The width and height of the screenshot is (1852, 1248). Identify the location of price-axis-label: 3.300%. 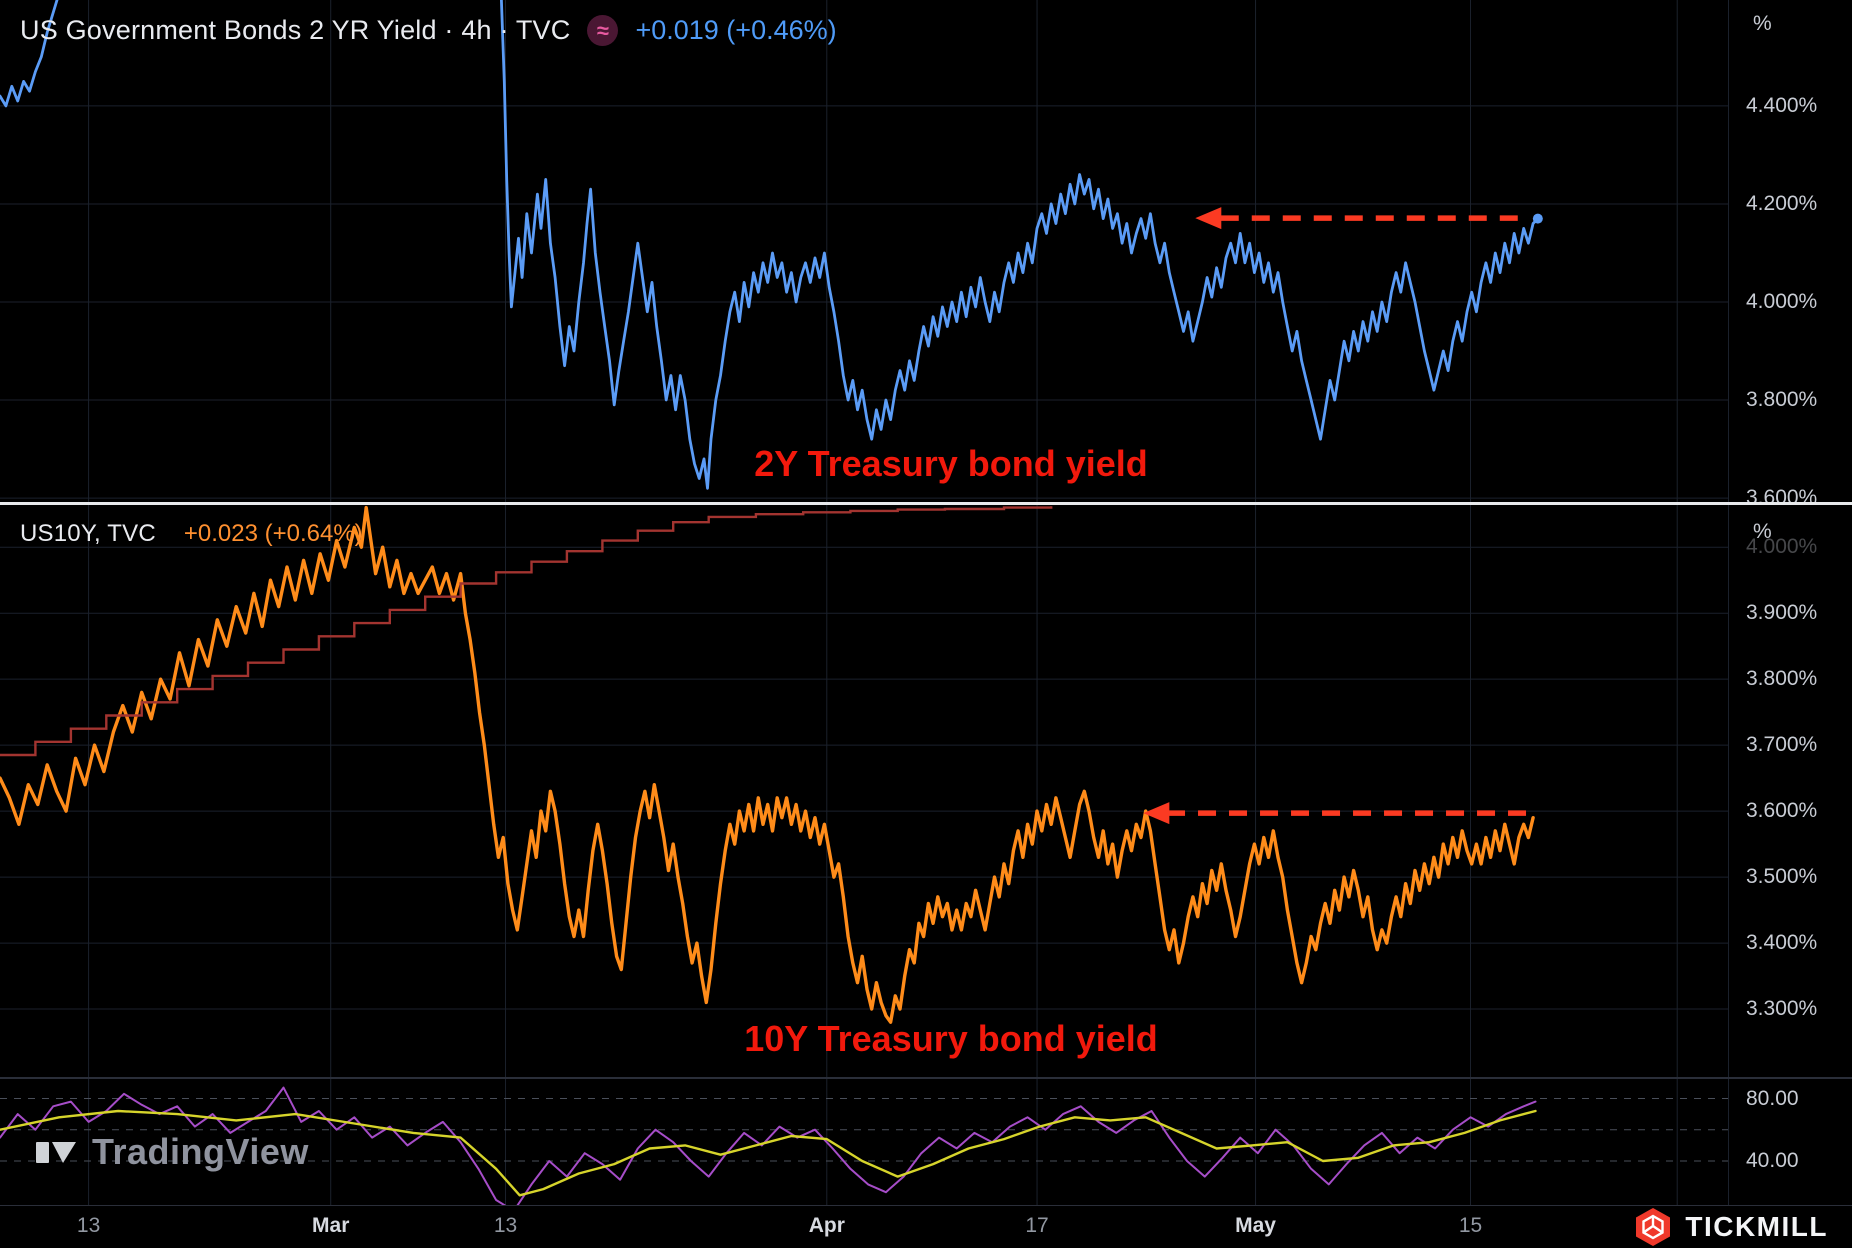
(1782, 1009).